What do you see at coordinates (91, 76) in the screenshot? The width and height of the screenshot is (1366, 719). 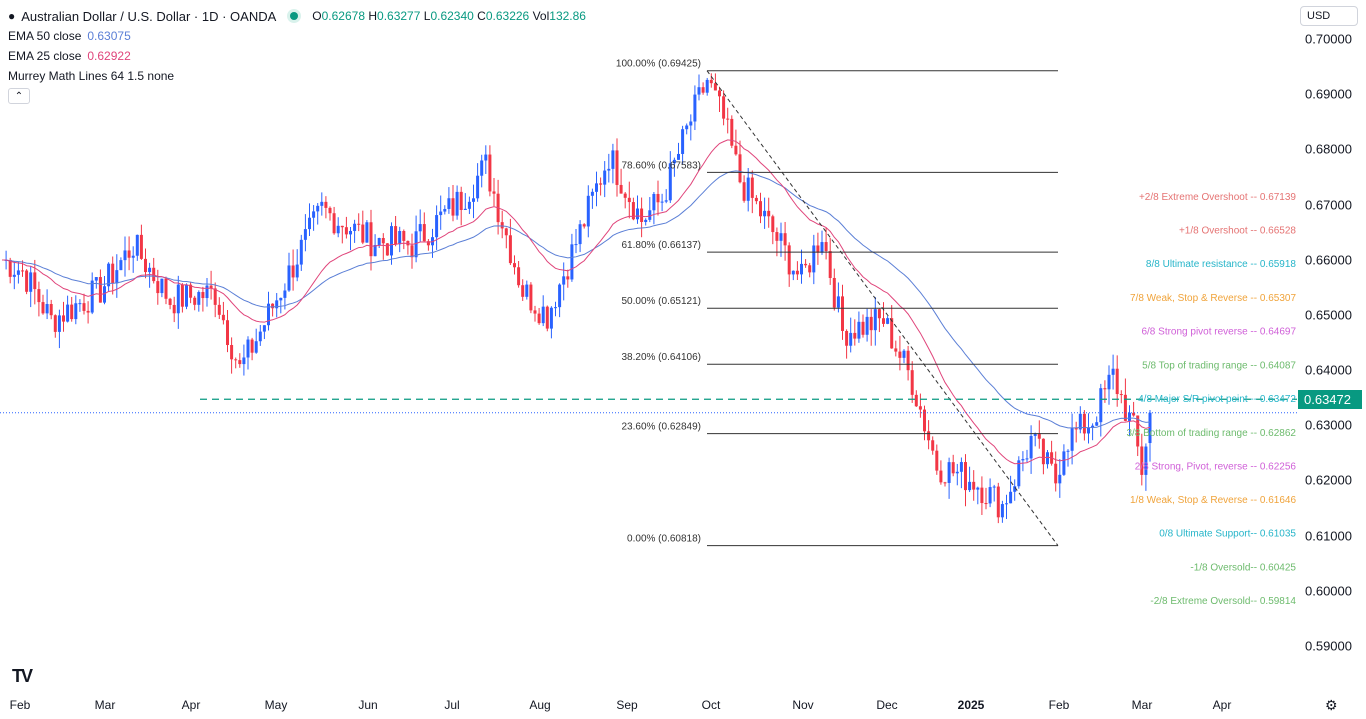 I see `indicator-murrey: Murrey Math Lines 64 1.5 none` at bounding box center [91, 76].